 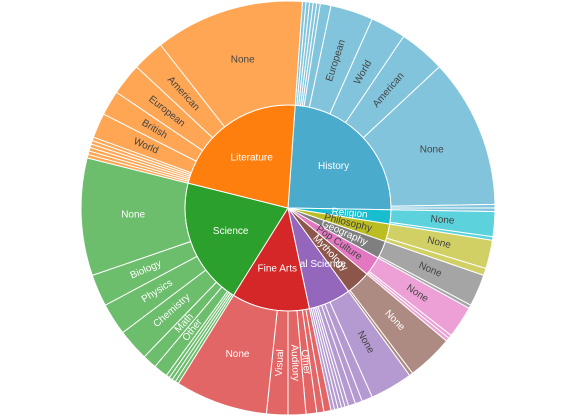 What do you see at coordinates (313, 264) in the screenshot?
I see `segment-label: Social Science` at bounding box center [313, 264].